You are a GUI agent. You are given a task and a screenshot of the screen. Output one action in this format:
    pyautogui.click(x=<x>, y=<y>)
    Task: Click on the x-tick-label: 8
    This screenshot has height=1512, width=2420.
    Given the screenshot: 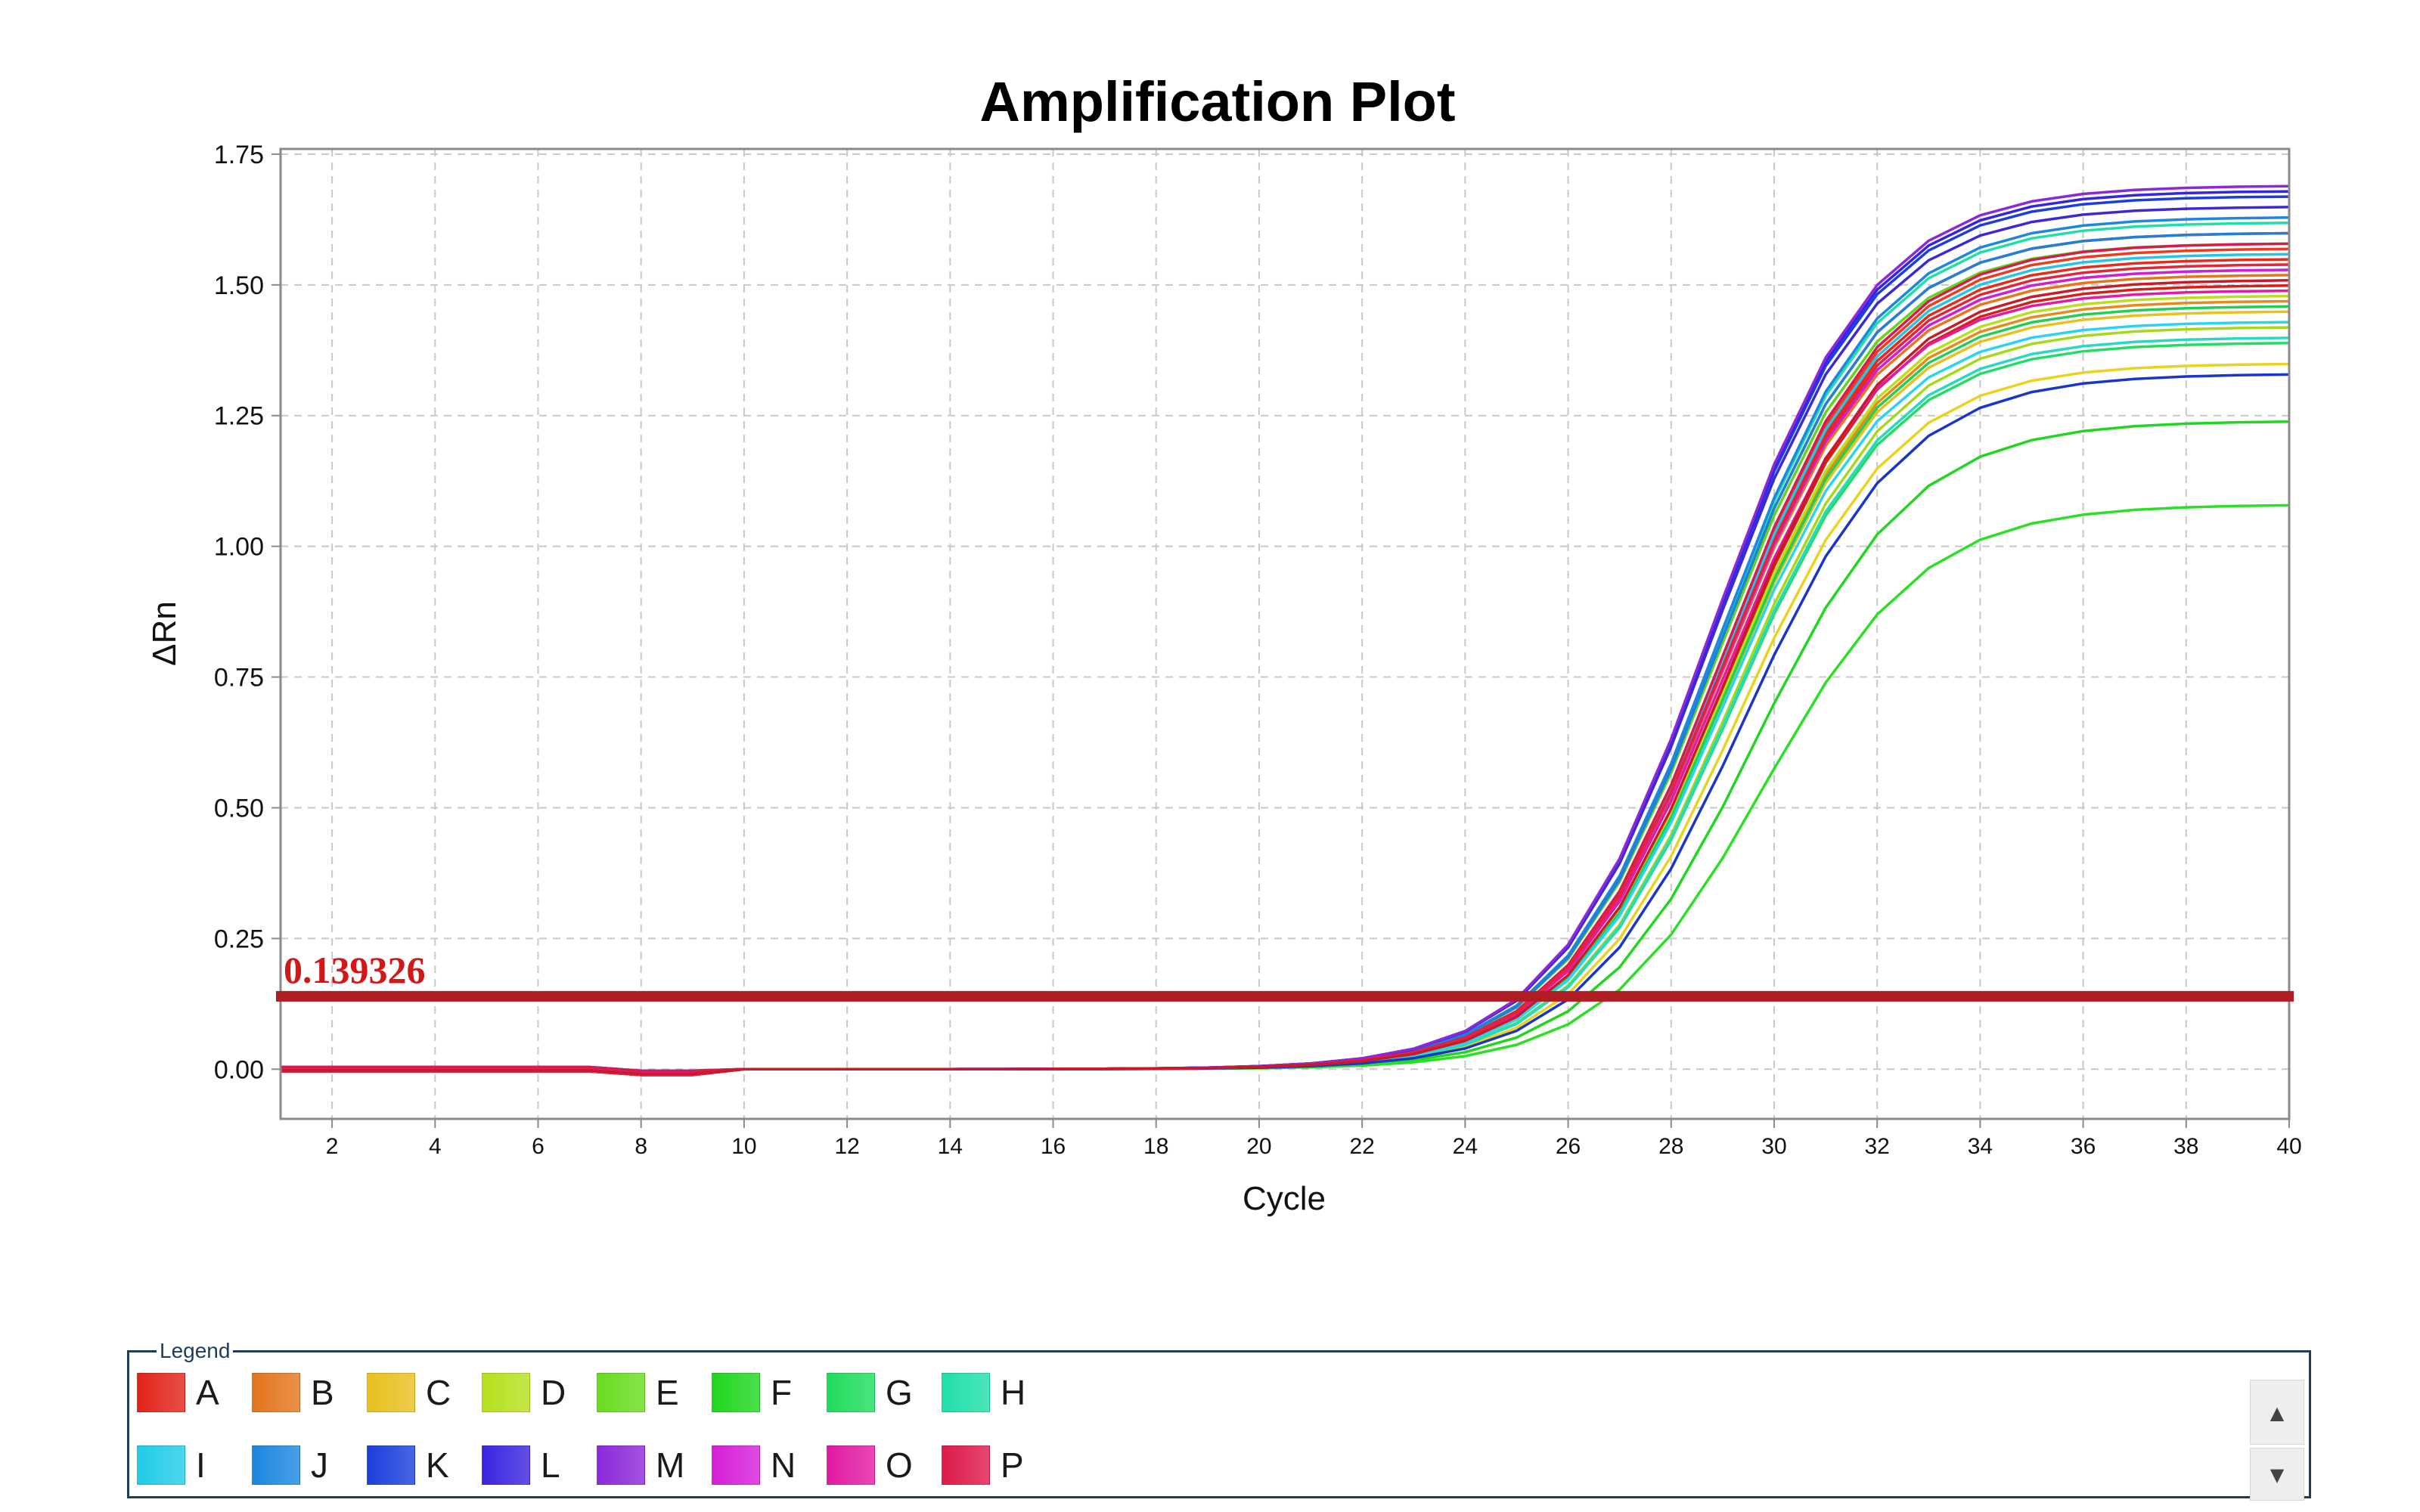 What is the action you would take?
    pyautogui.click(x=640, y=1146)
    